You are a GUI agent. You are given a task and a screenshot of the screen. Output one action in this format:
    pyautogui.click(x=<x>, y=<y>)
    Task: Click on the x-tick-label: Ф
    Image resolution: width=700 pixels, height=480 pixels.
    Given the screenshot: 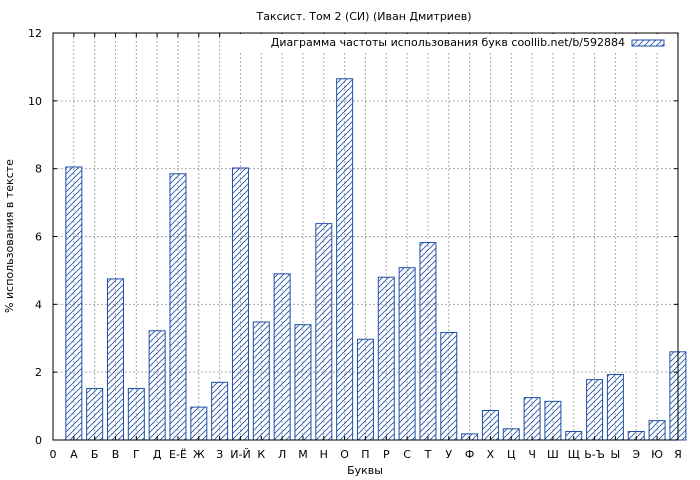 What is the action you would take?
    pyautogui.click(x=469, y=454)
    